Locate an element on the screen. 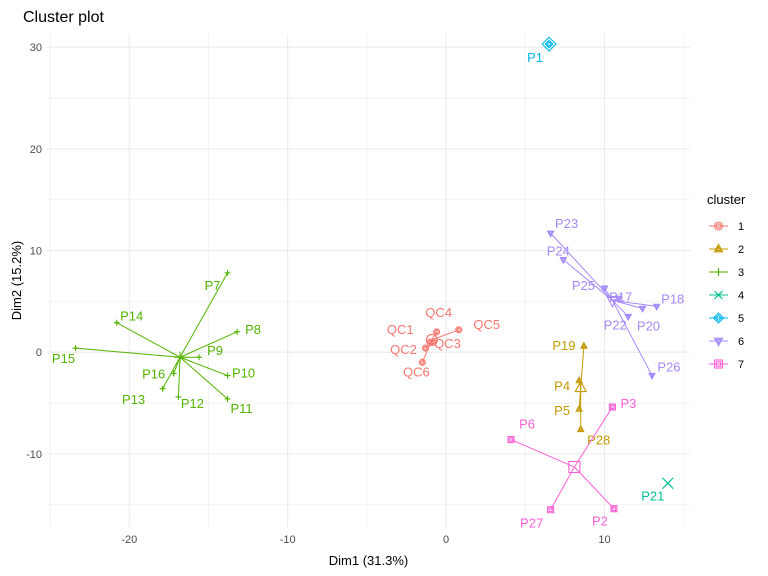 The height and width of the screenshot is (576, 768). y-axis-label: Dim2 (15.2%) is located at coordinates (16, 280).